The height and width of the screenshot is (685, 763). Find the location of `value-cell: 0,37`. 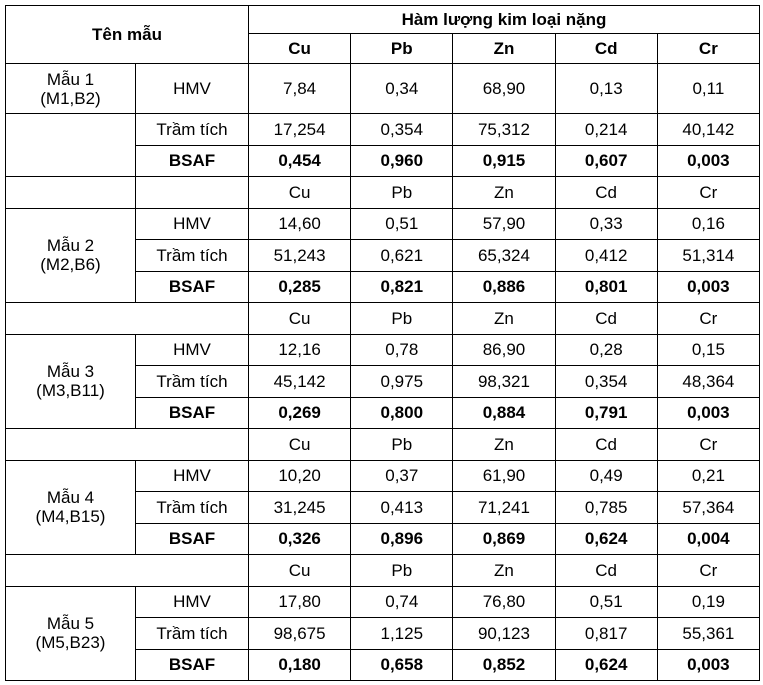

value-cell: 0,37 is located at coordinates (402, 475).